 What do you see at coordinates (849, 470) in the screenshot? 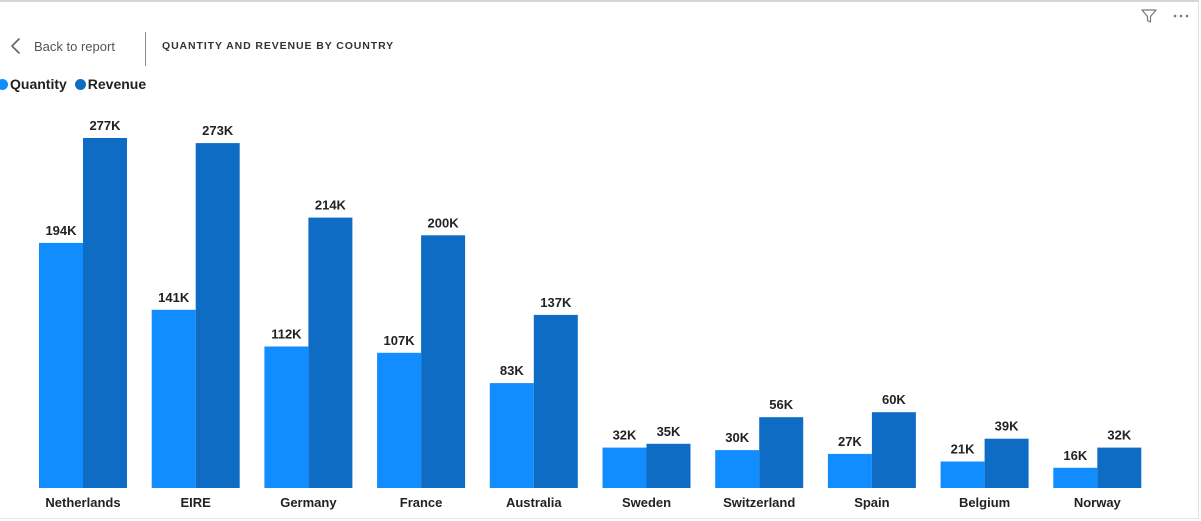
I see `bar-quantity-spain` at bounding box center [849, 470].